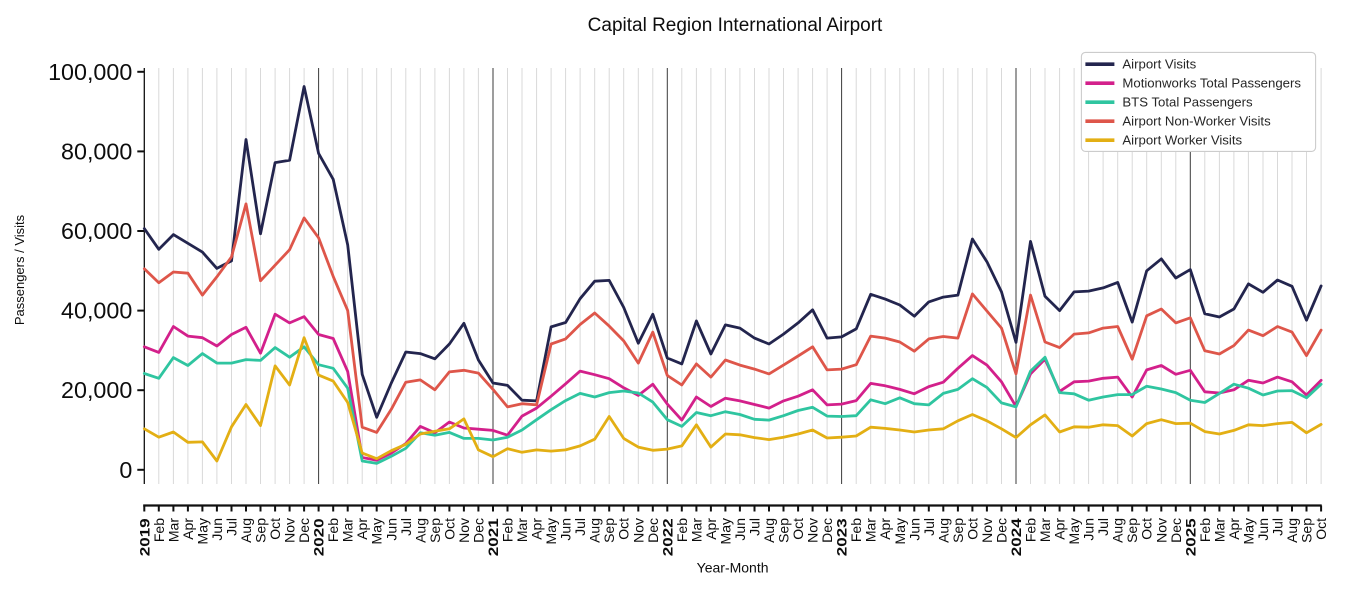 This screenshot has height=605, width=1350. Describe the element at coordinates (144, 537) in the screenshot. I see `svg-text: 2019` at that location.